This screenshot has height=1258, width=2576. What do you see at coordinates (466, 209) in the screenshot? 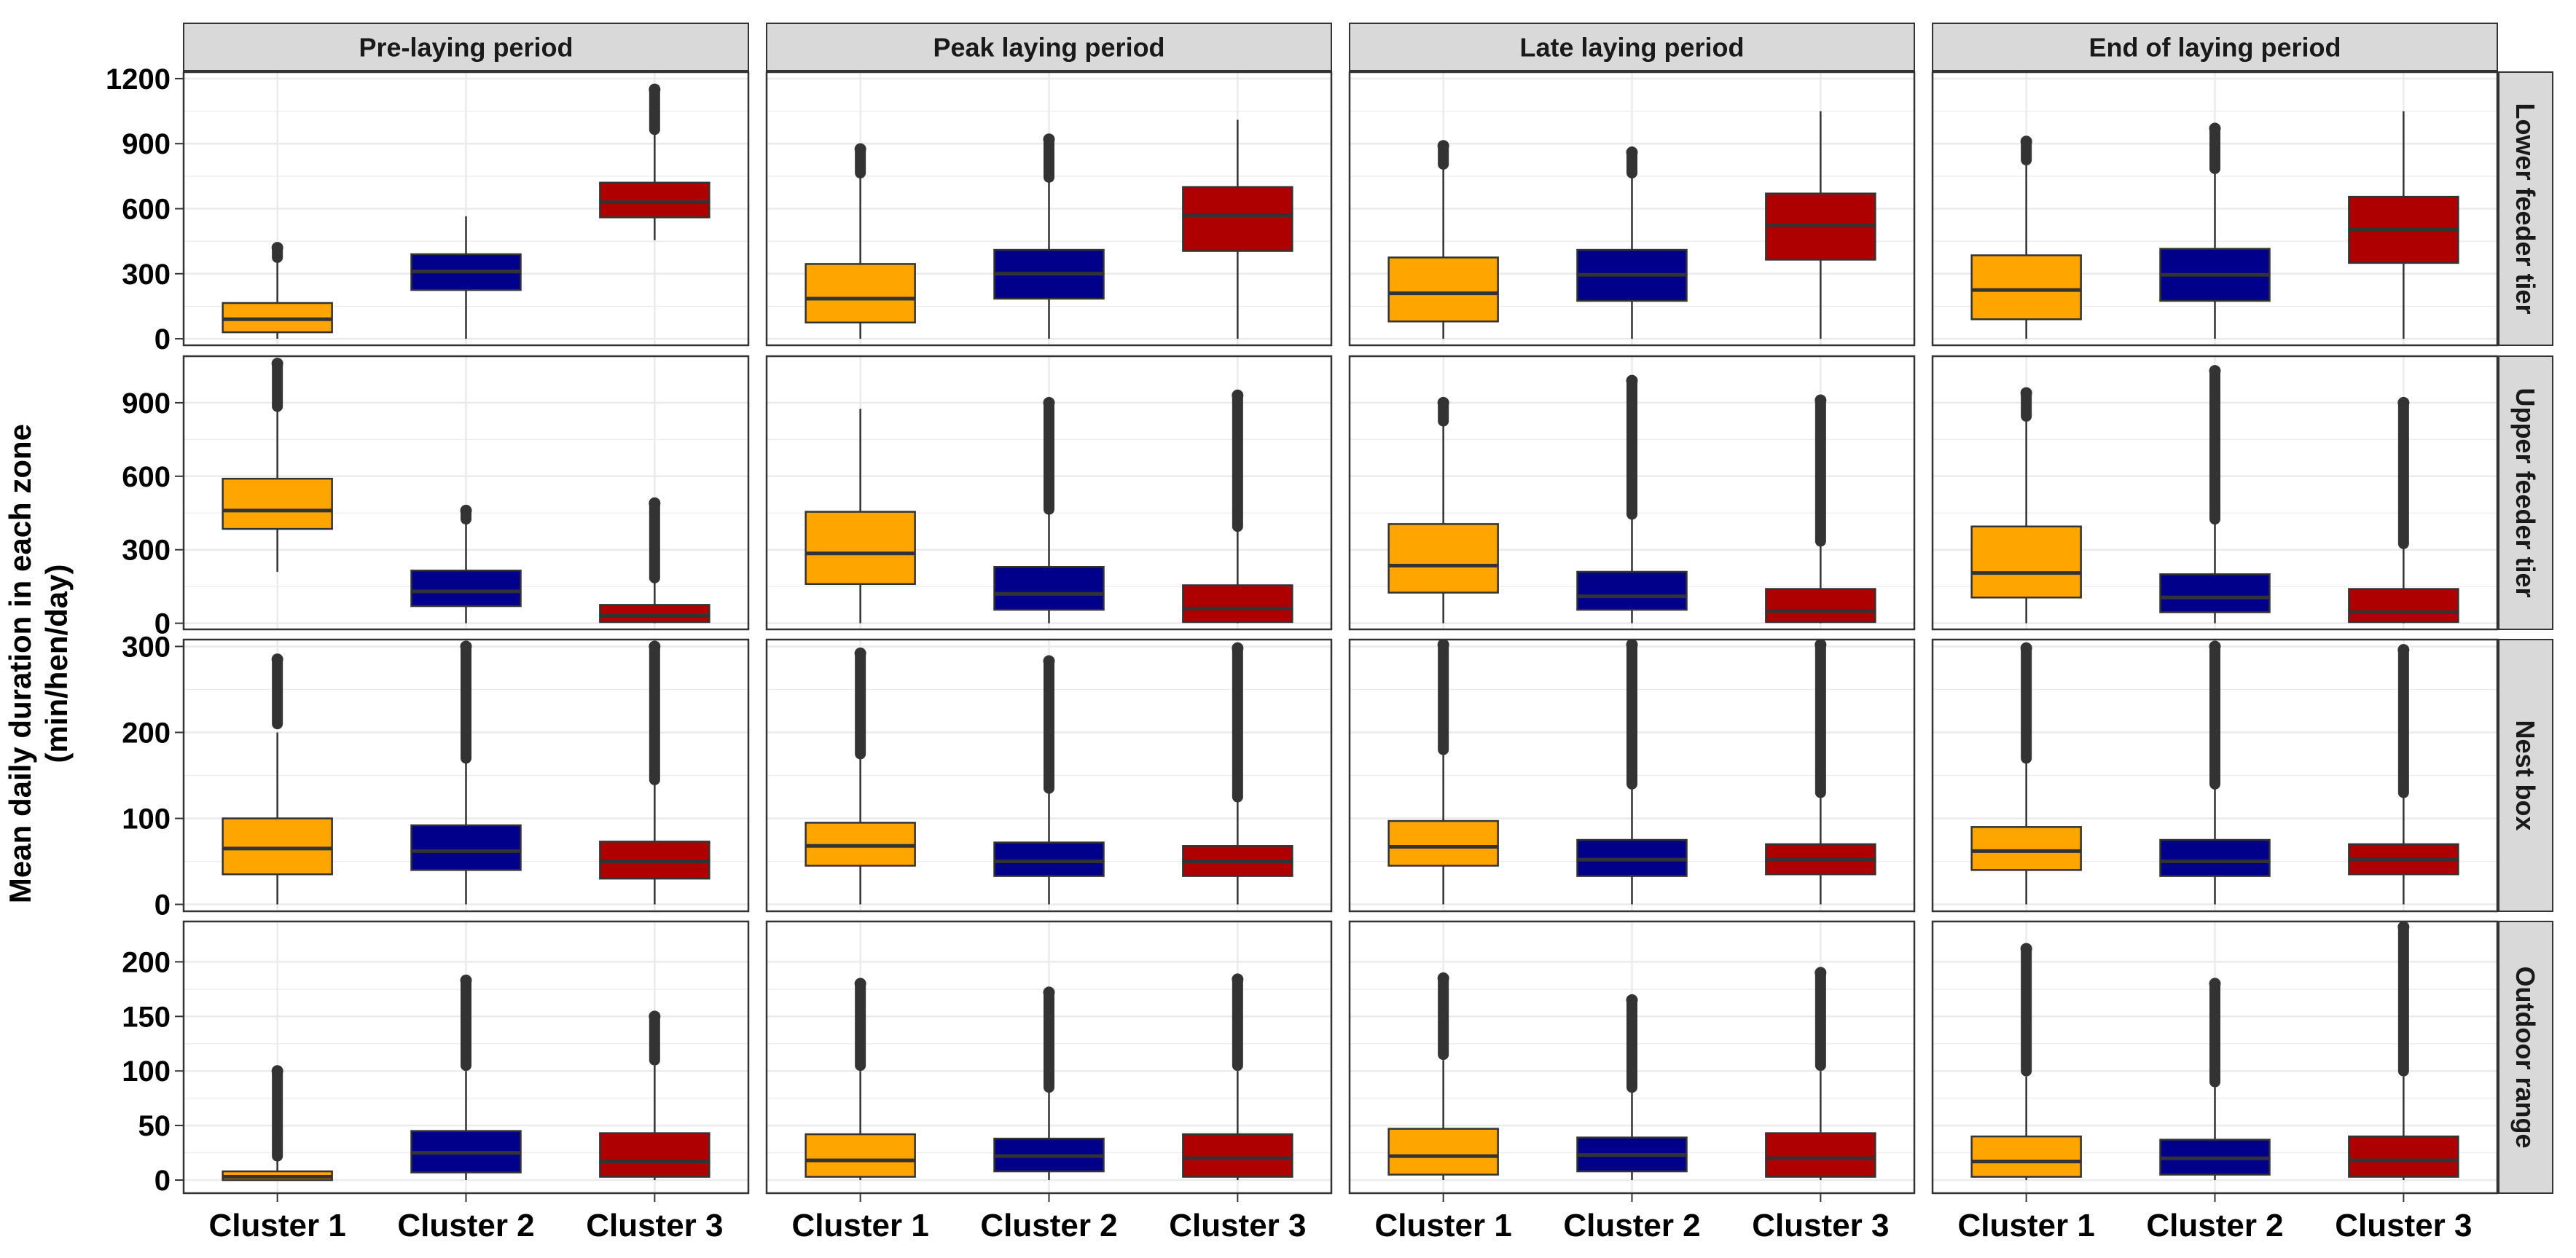
I see `panel-border-lower-feeder-tier-pre-laying-period` at bounding box center [466, 209].